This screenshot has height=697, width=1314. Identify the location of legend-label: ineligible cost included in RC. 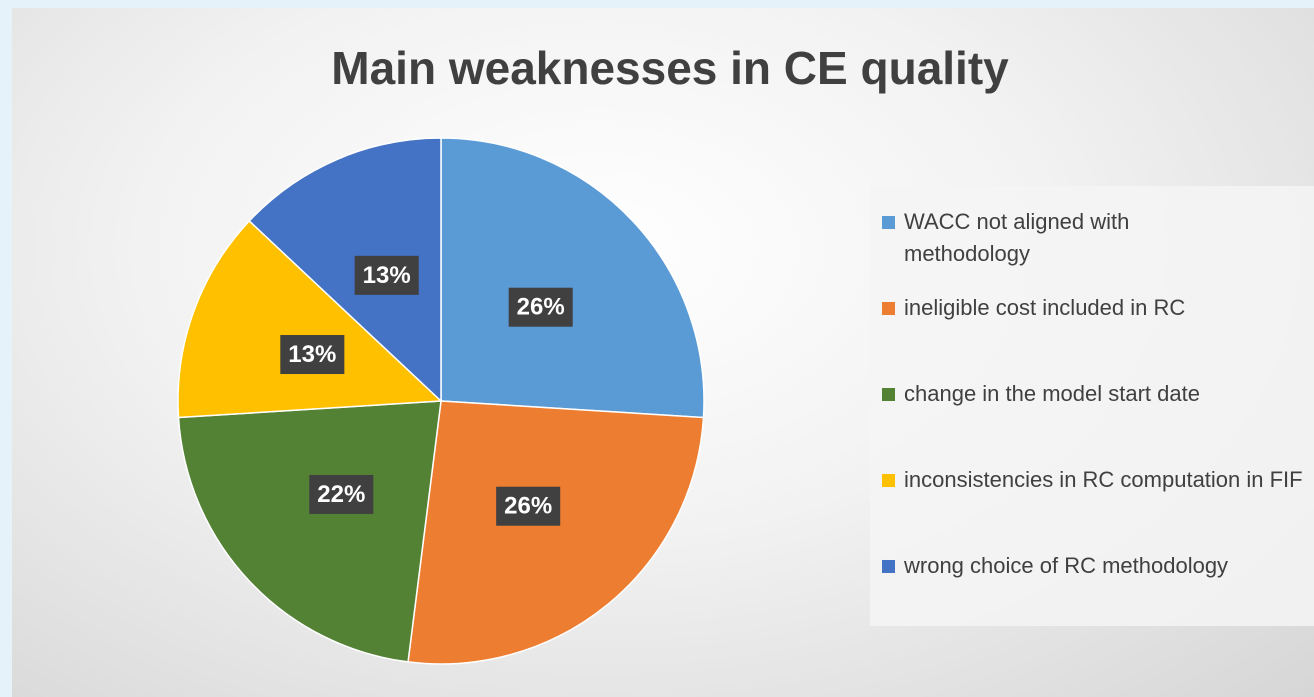
(1045, 307).